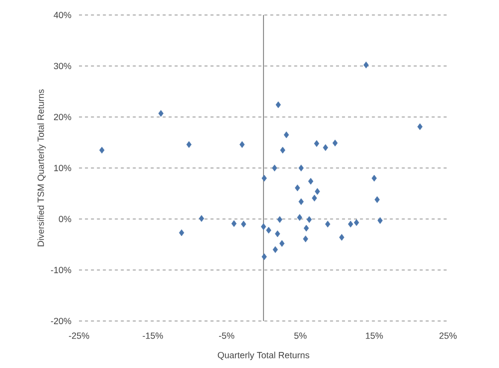 The image size is (499, 368). What do you see at coordinates (264, 356) in the screenshot?
I see `x-axis-title: Quarterly Total Returns` at bounding box center [264, 356].